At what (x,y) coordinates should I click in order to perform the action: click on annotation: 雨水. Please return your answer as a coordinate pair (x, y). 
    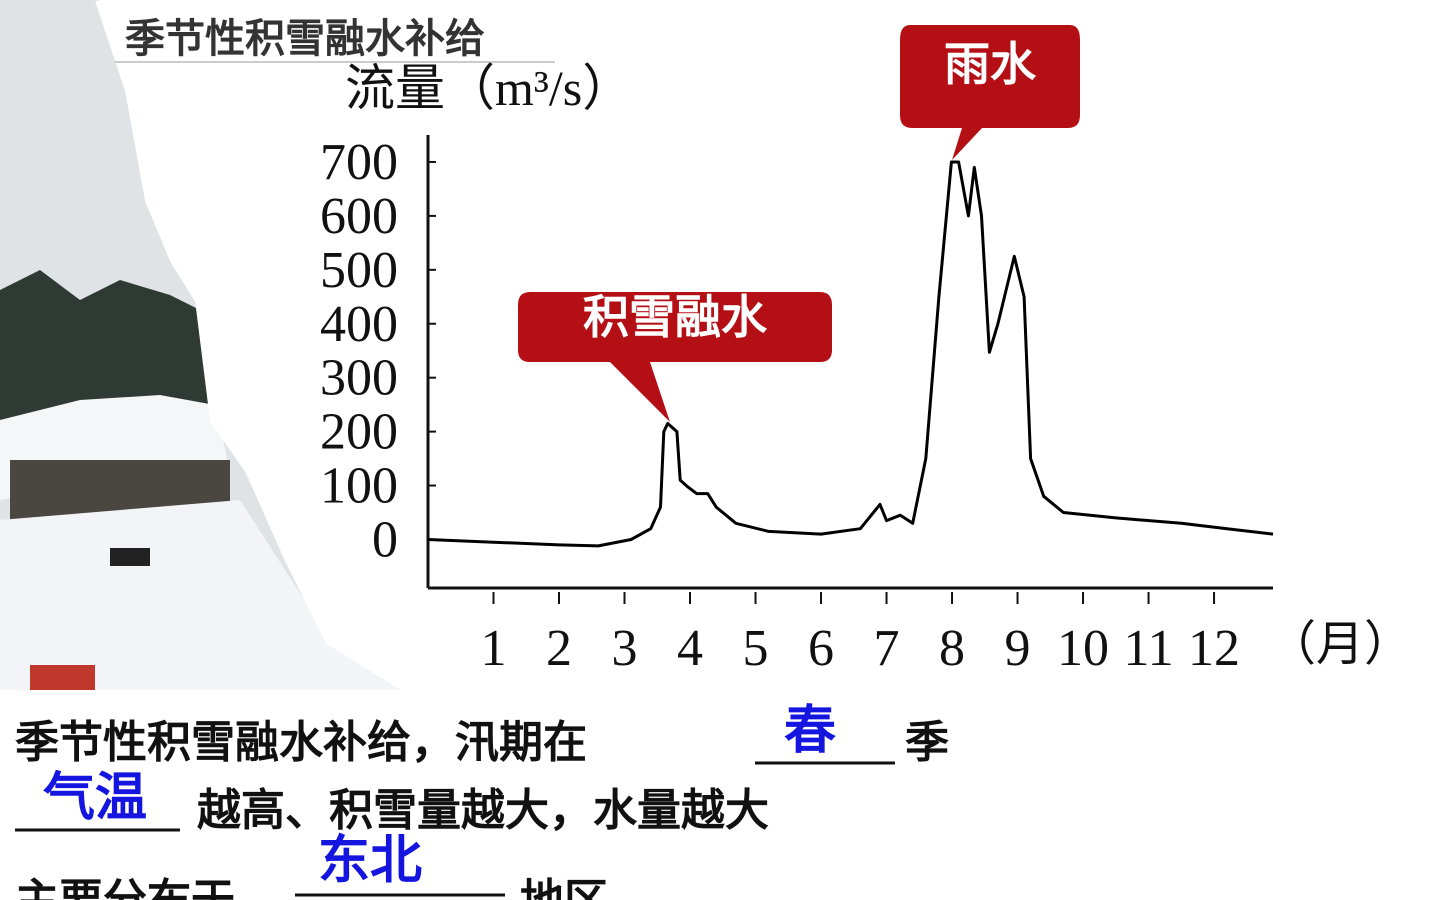
    Looking at the image, I should click on (990, 64).